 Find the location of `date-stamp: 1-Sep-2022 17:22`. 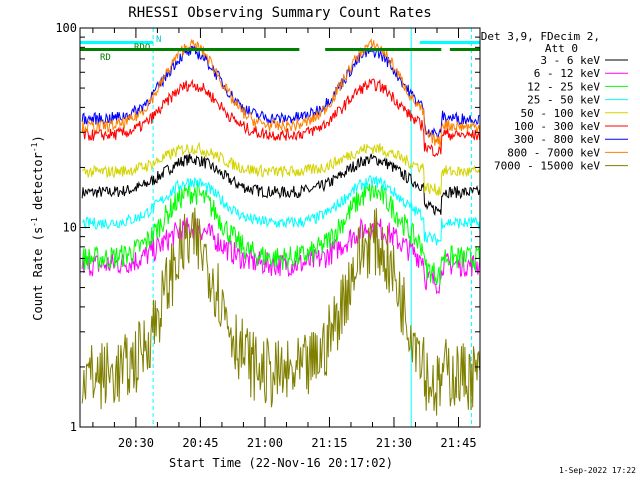

date-stamp: 1-Sep-2022 17:22 is located at coordinates (597, 470).